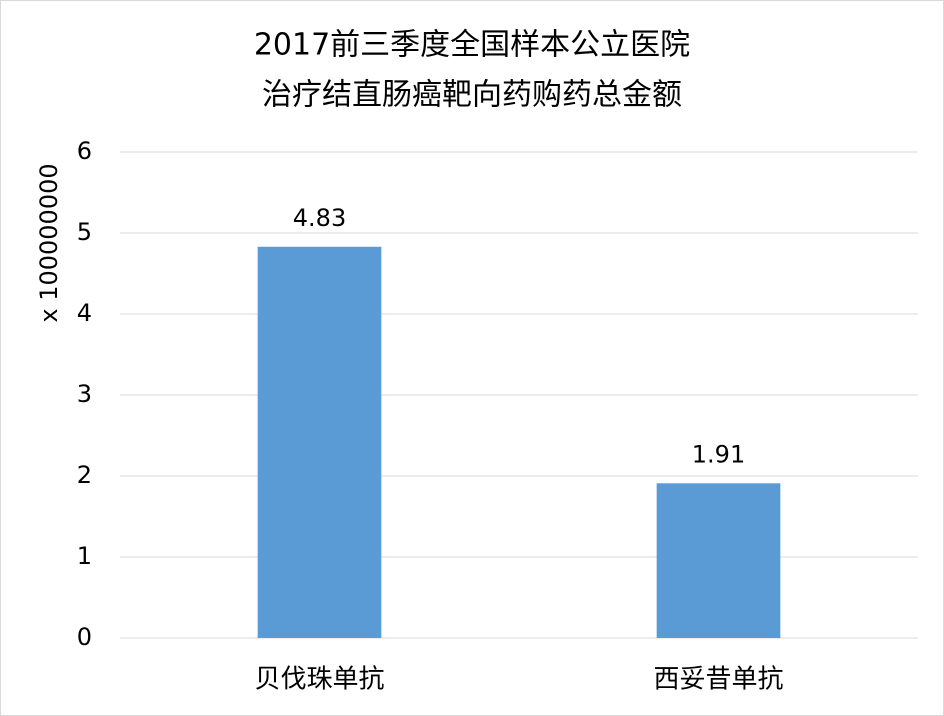  I want to click on y-tick-label: 1, so click(84, 556).